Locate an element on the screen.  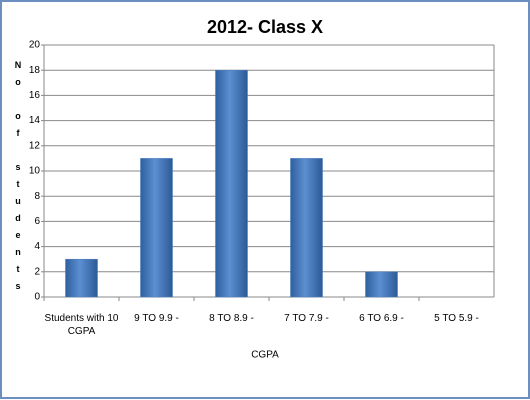
x-tick-label-box: 9 TO 9.9 - is located at coordinates (156, 318).